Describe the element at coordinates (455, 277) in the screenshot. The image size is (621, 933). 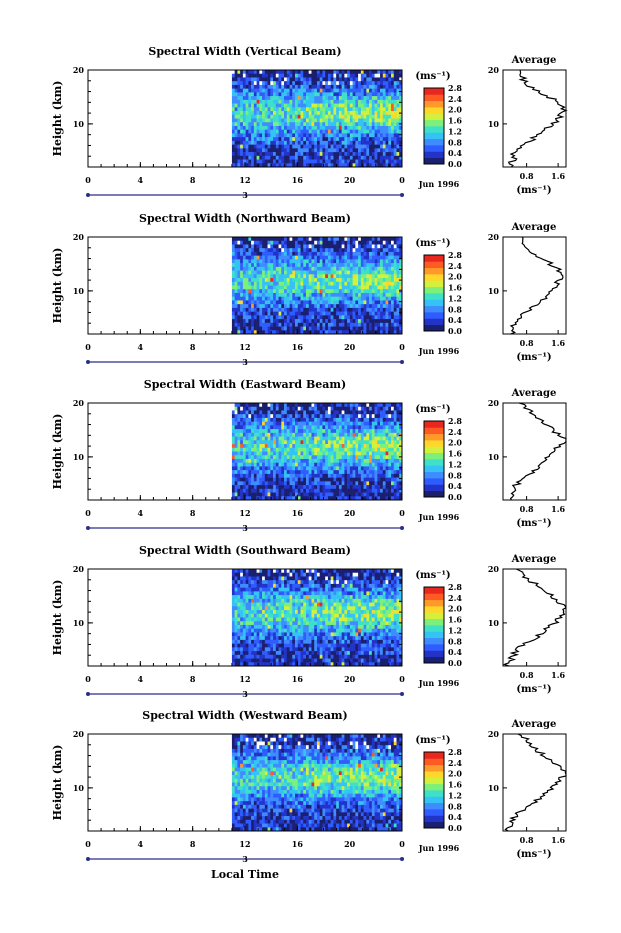
I see `panel-2-colorbar-tick-label: 2.0` at that location.